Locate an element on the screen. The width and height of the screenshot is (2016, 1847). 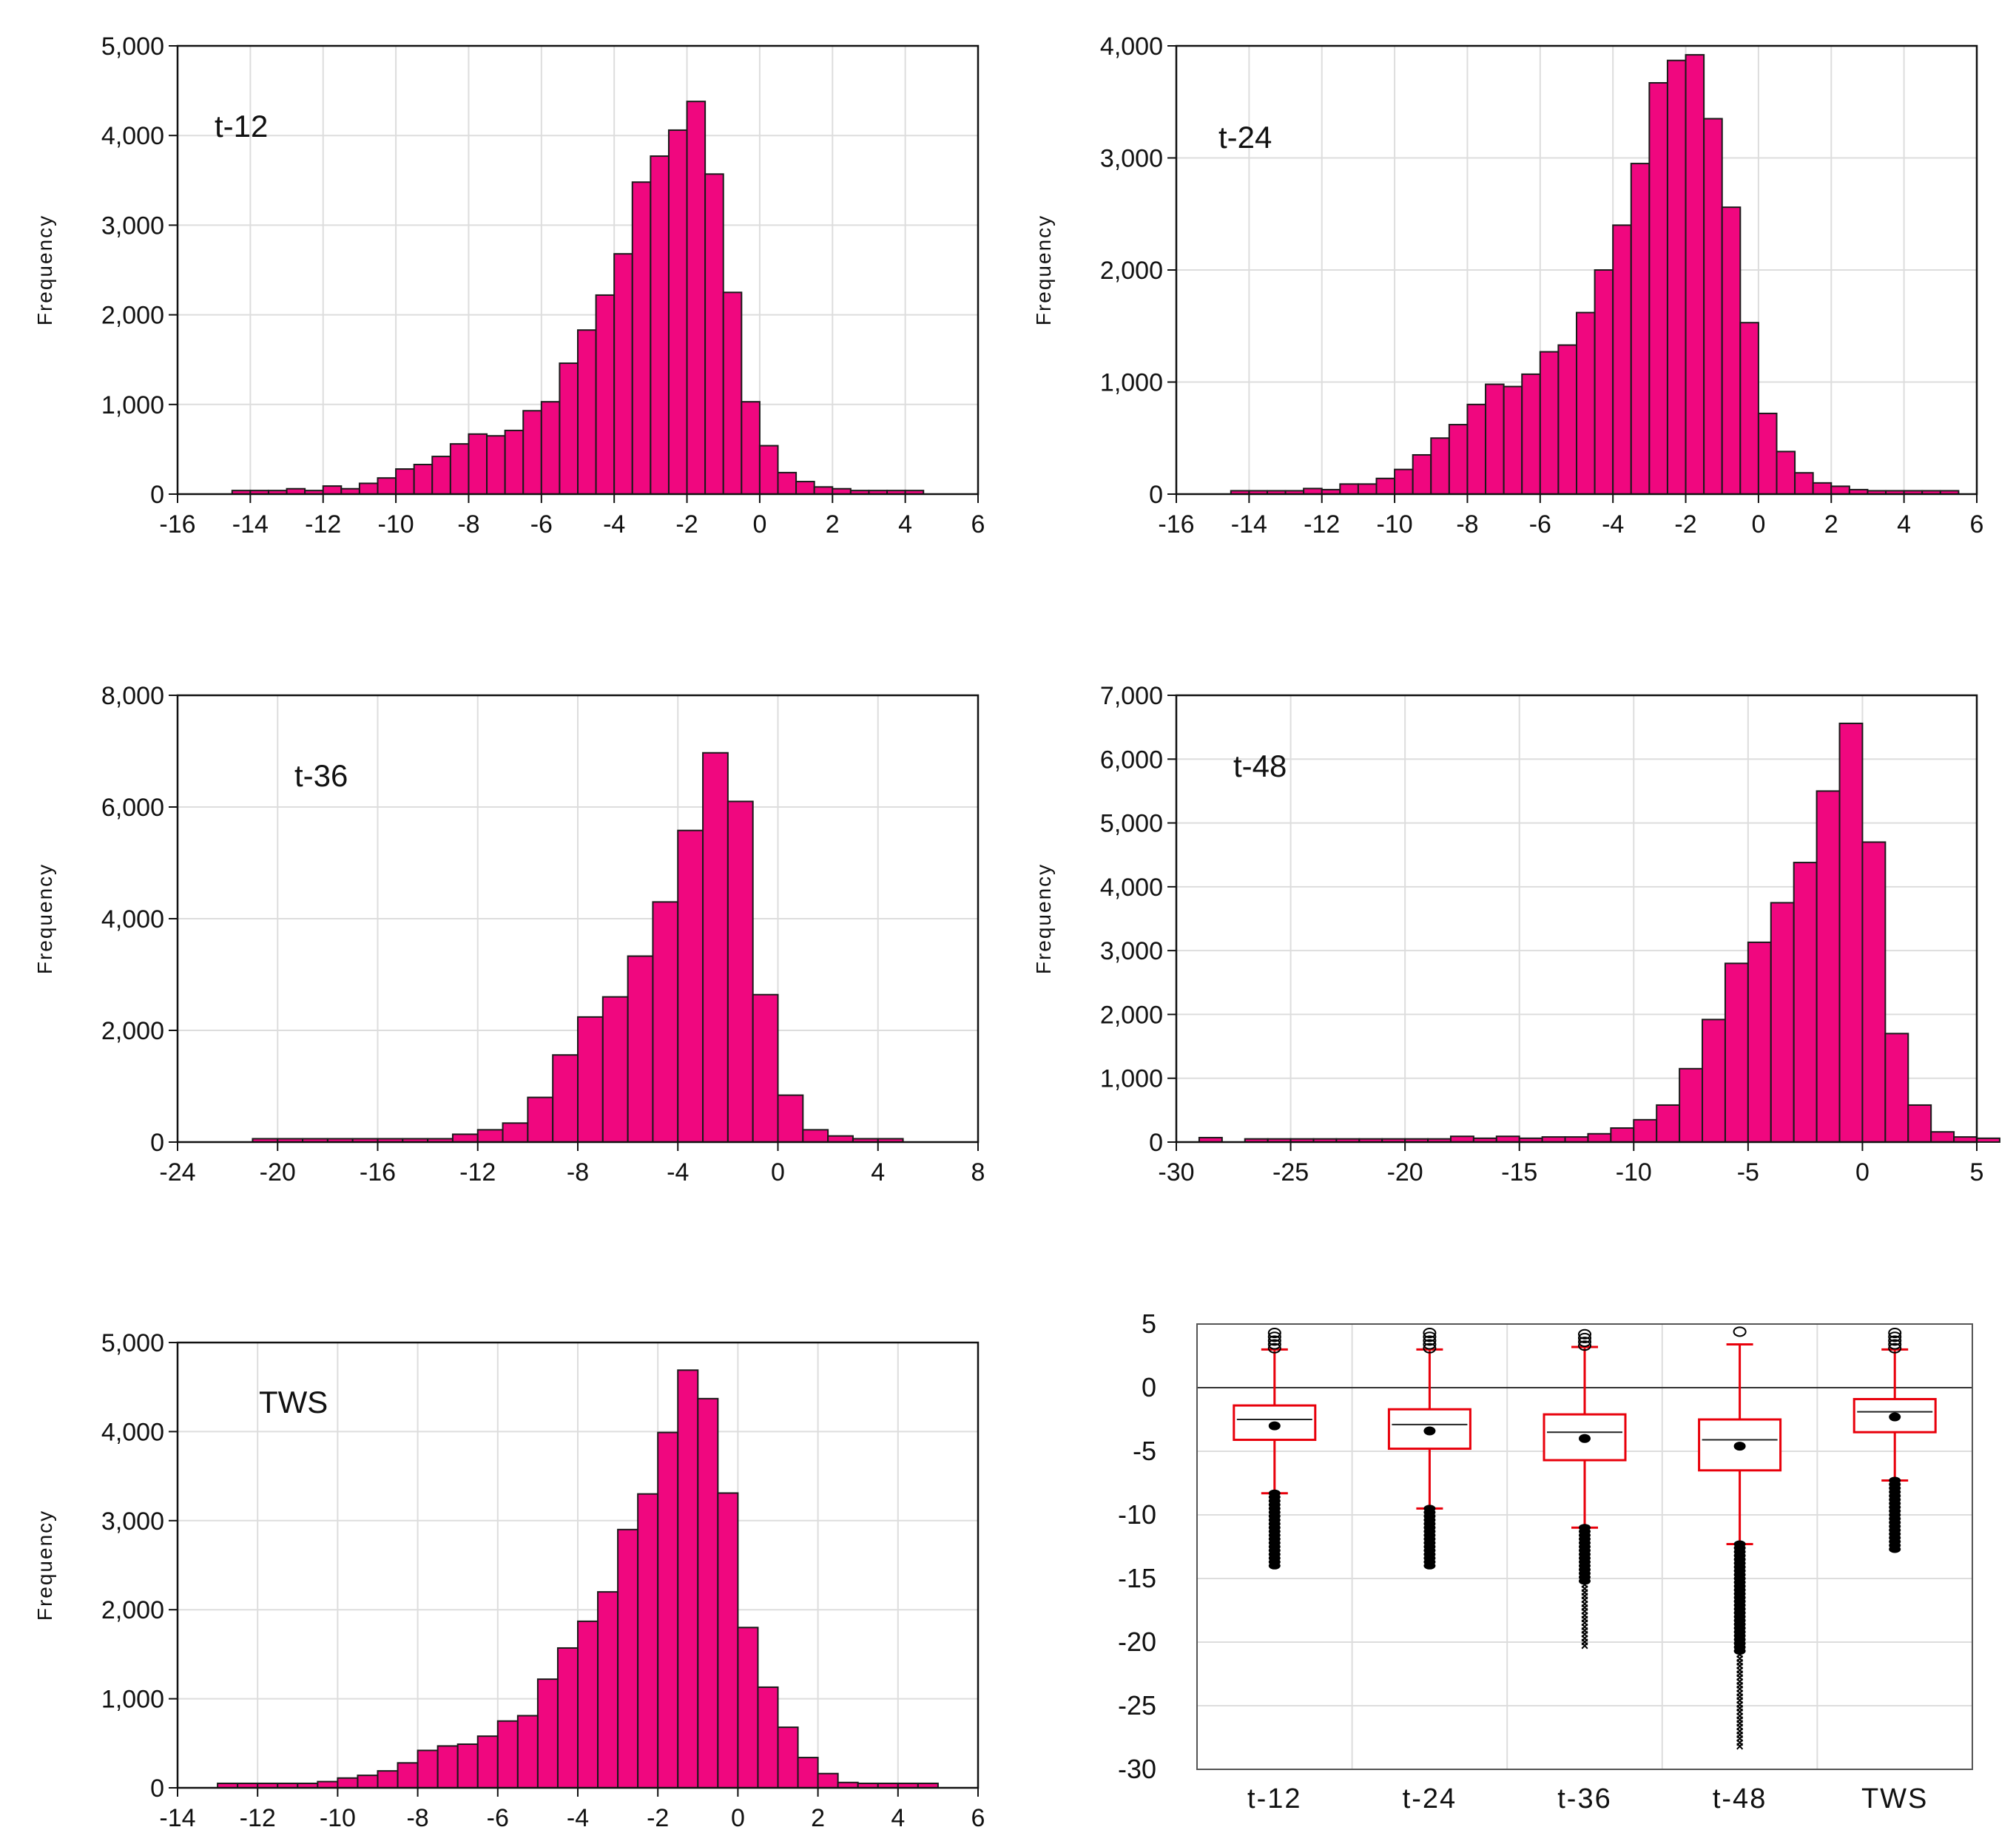
y-tick-label: 1,000 is located at coordinates (1131, 383).